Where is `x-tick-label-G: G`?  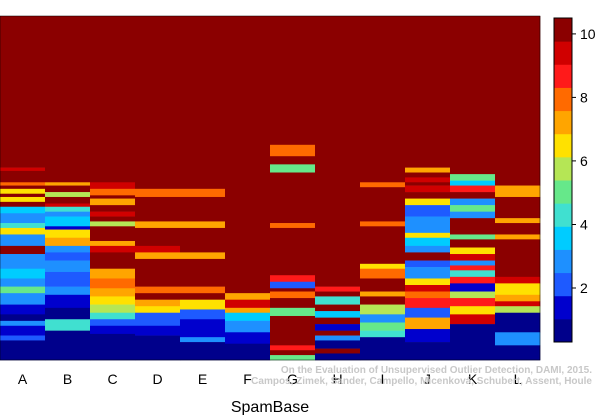 x-tick-label-G: G is located at coordinates (292, 379).